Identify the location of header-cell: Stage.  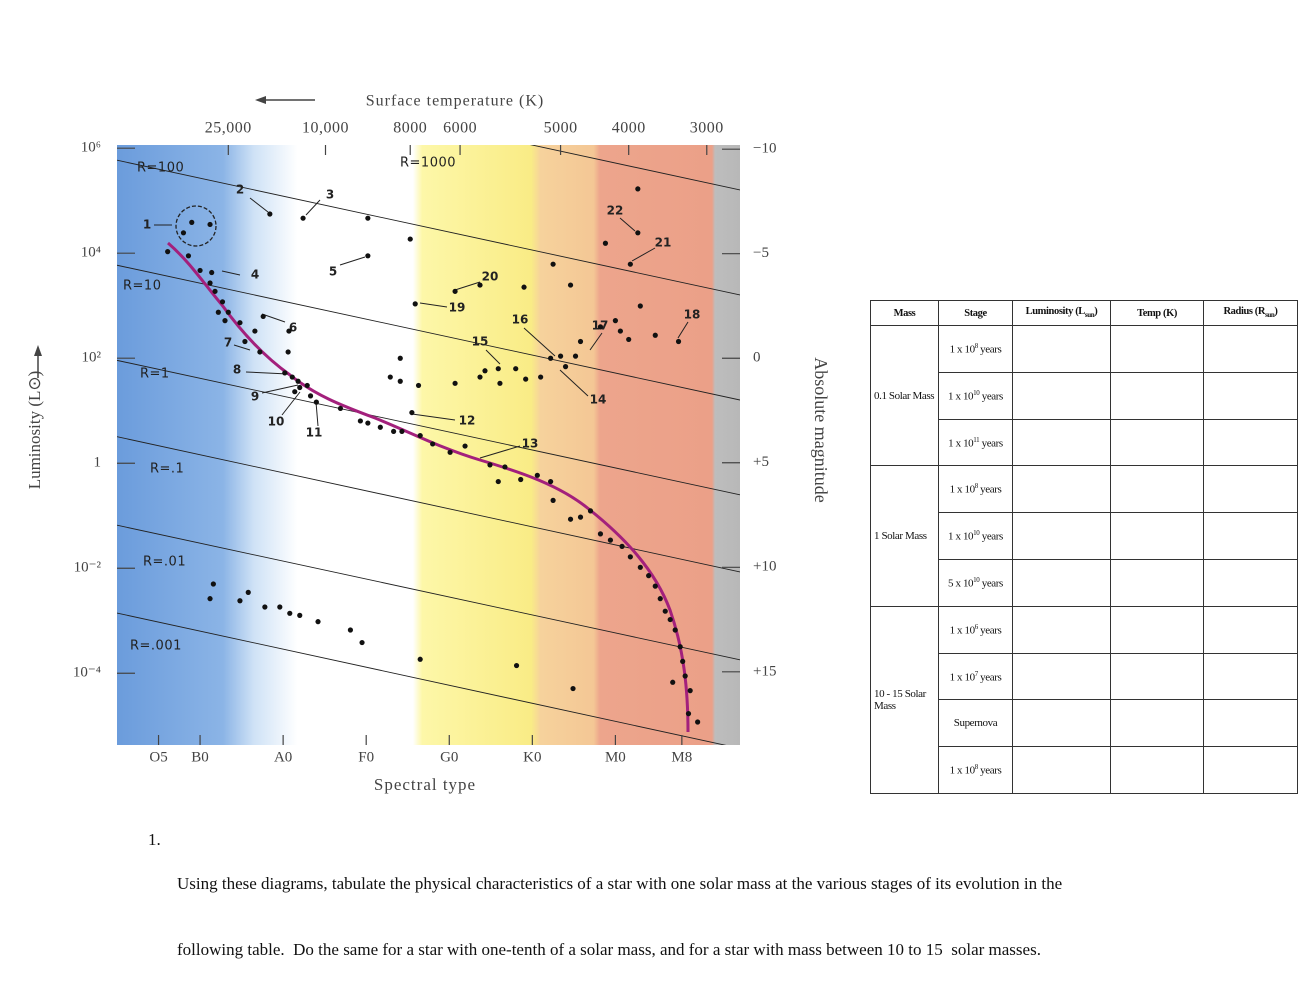
(975, 313).